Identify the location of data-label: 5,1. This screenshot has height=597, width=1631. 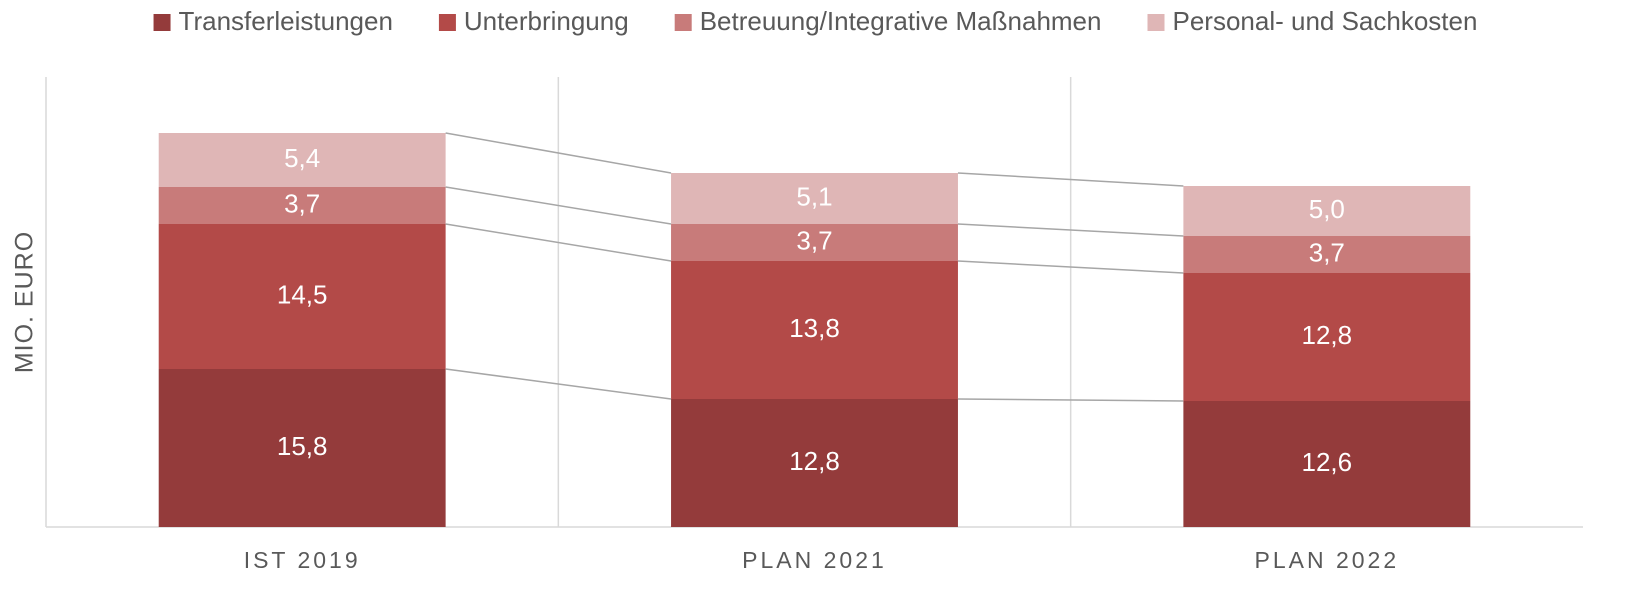
(814, 196).